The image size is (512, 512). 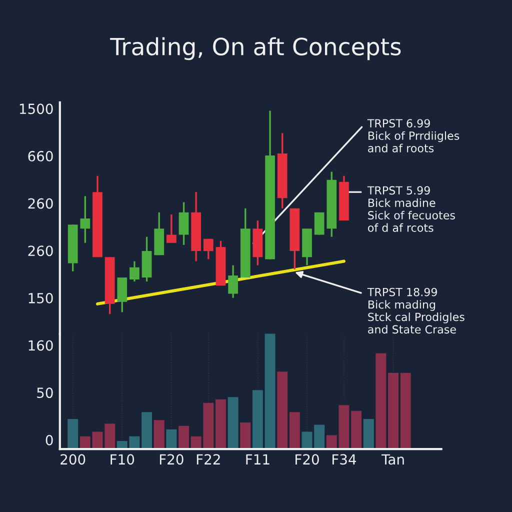 I want to click on x-tick-label: Tan, so click(x=392, y=459).